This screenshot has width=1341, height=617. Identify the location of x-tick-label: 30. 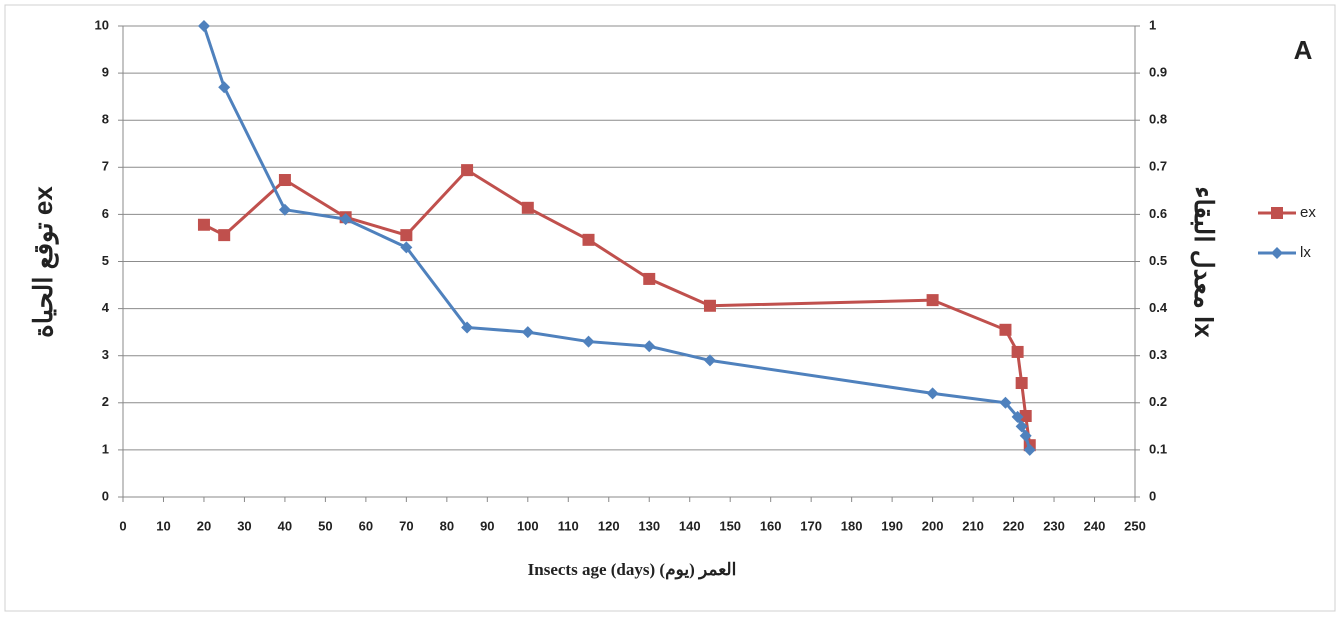
(244, 525).